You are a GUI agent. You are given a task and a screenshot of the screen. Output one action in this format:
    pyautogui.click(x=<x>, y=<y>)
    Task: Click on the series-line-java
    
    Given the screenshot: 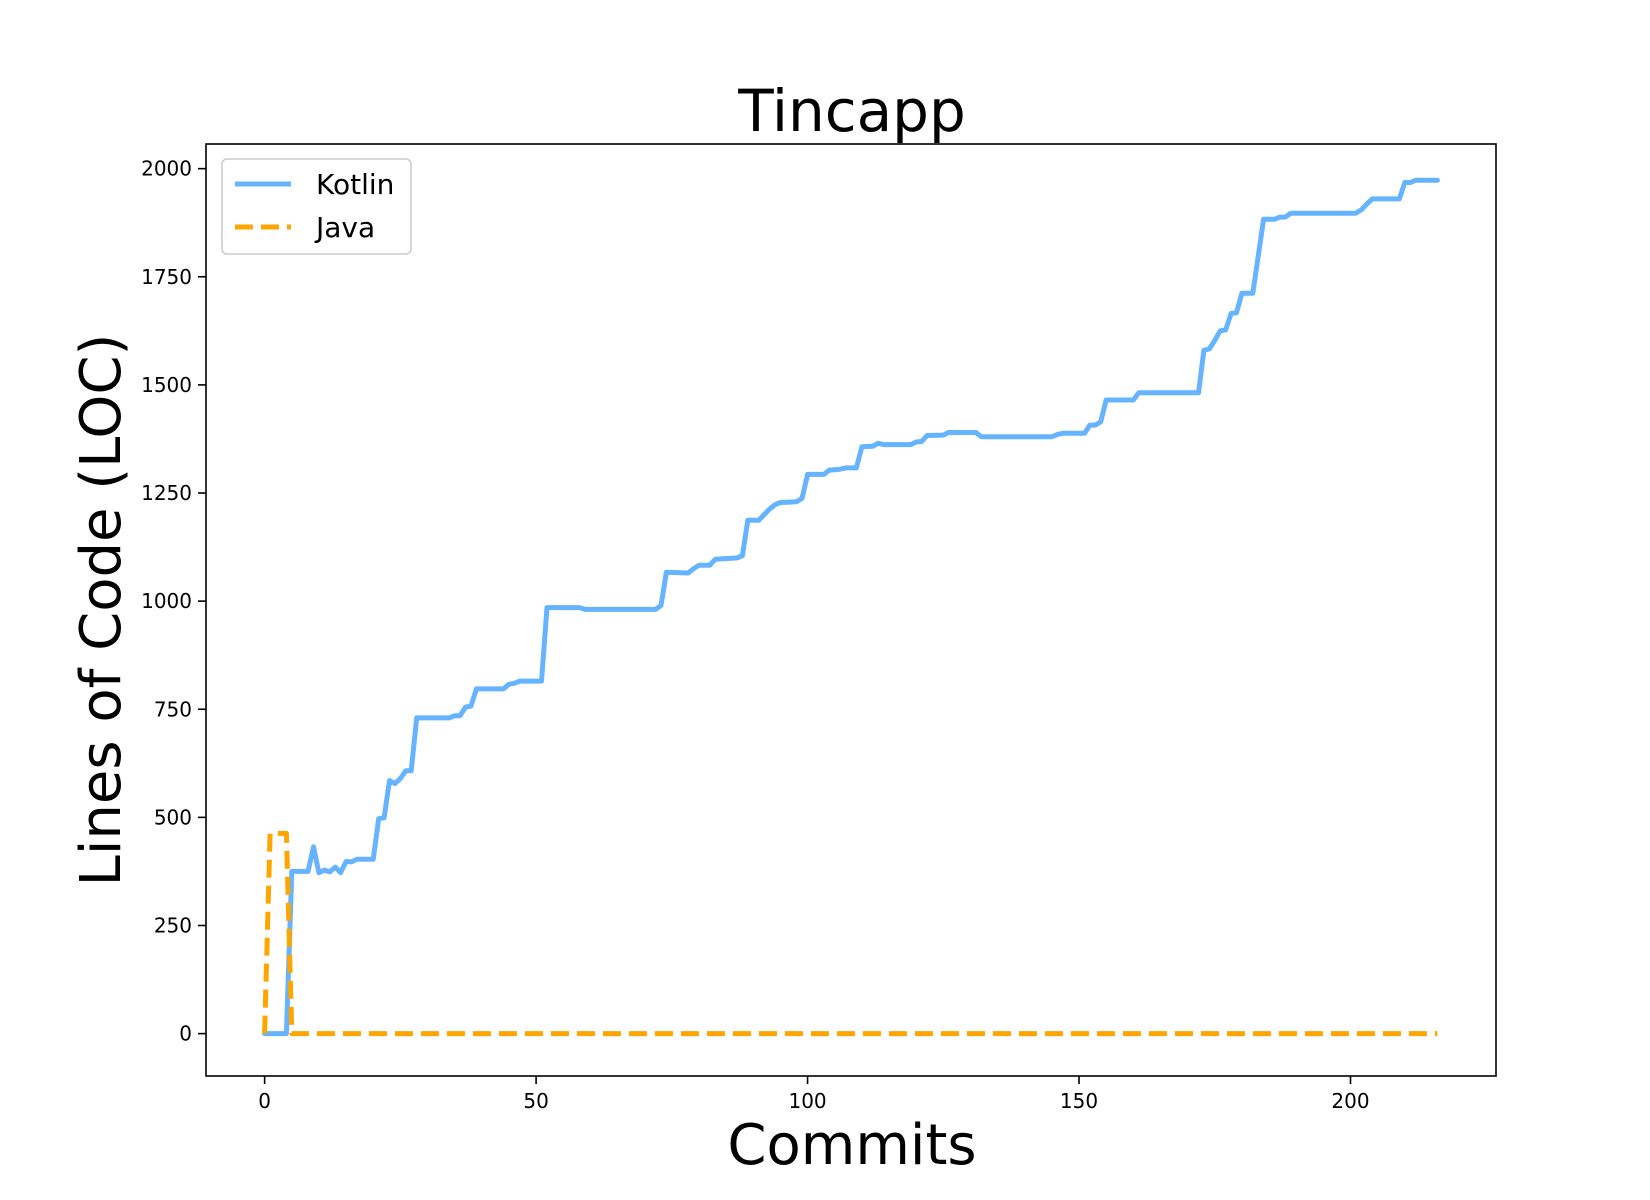 What is the action you would take?
    pyautogui.click(x=850, y=933)
    